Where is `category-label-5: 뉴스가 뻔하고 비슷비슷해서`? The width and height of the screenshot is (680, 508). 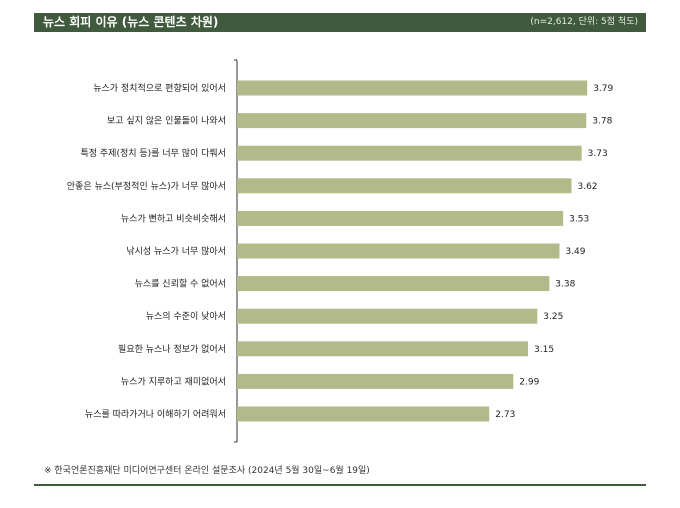 category-label-5: 뉴스가 뻔하고 비슷비슷해서 is located at coordinates (173, 218).